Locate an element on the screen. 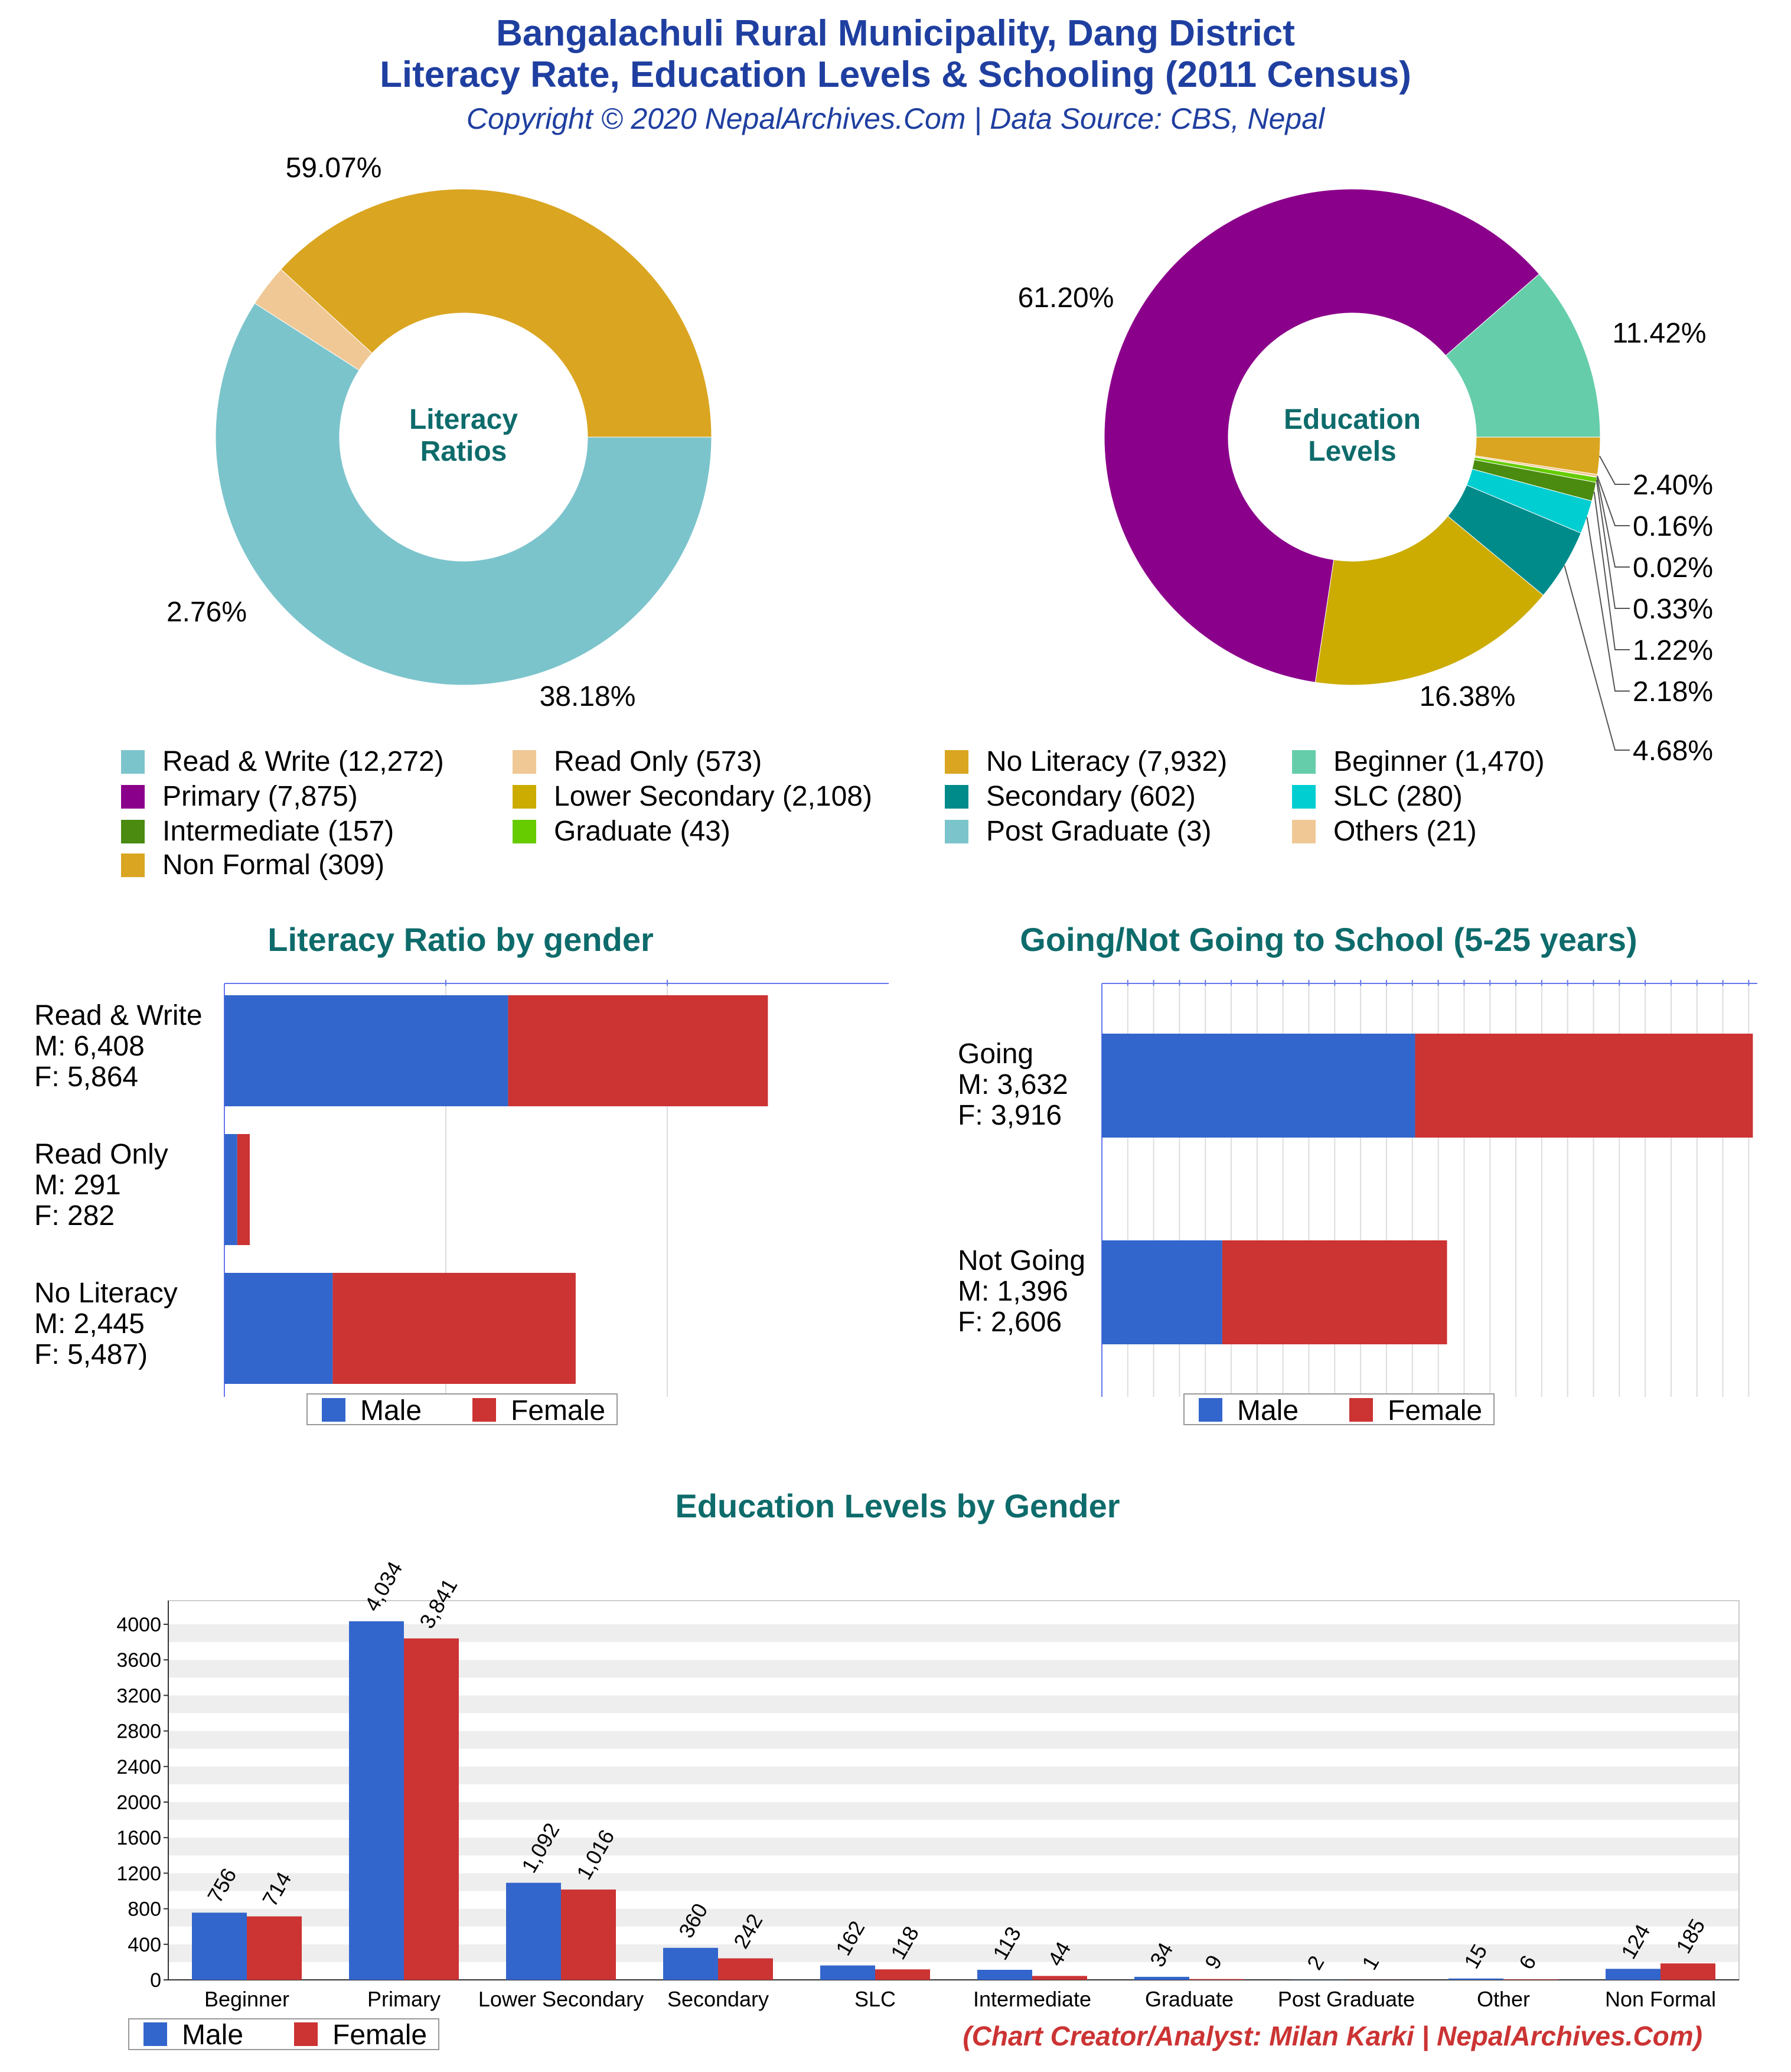 This screenshot has height=2072, width=1791. bar-female-read-write is located at coordinates (638, 1050).